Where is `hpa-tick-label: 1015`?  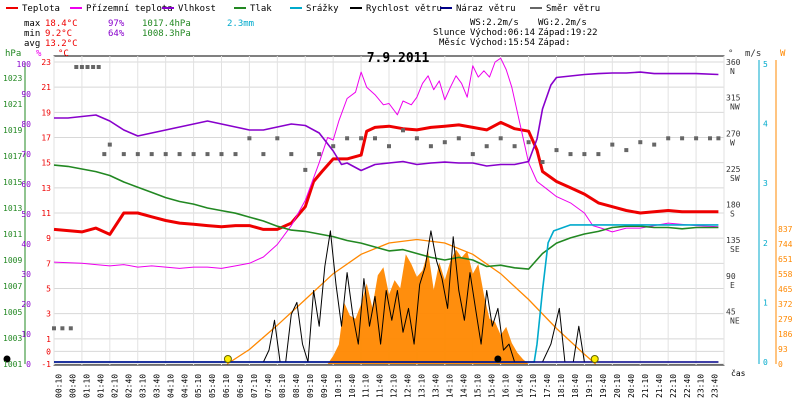
hpa-tick-label: 1015 is located at coordinates (12, 182).